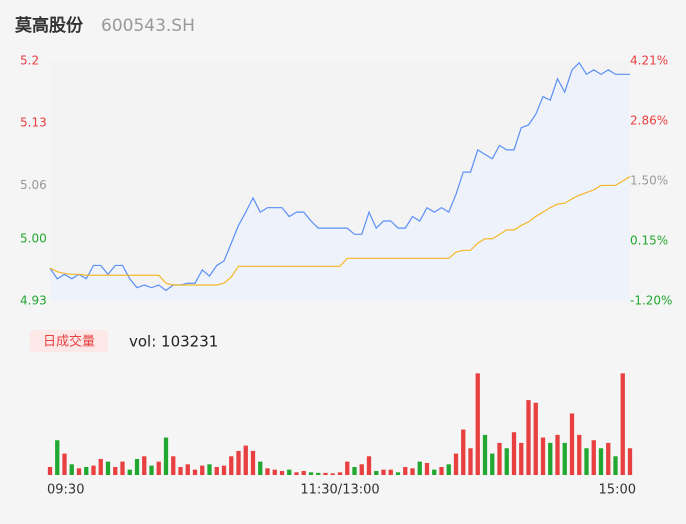 The height and width of the screenshot is (524, 686). I want to click on stock-code: 600543.SH, so click(148, 26).